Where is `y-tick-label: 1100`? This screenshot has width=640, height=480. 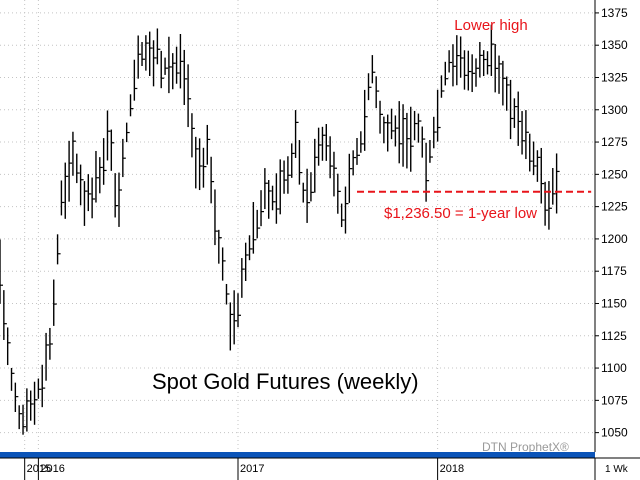 y-tick-label: 1100 is located at coordinates (614, 368).